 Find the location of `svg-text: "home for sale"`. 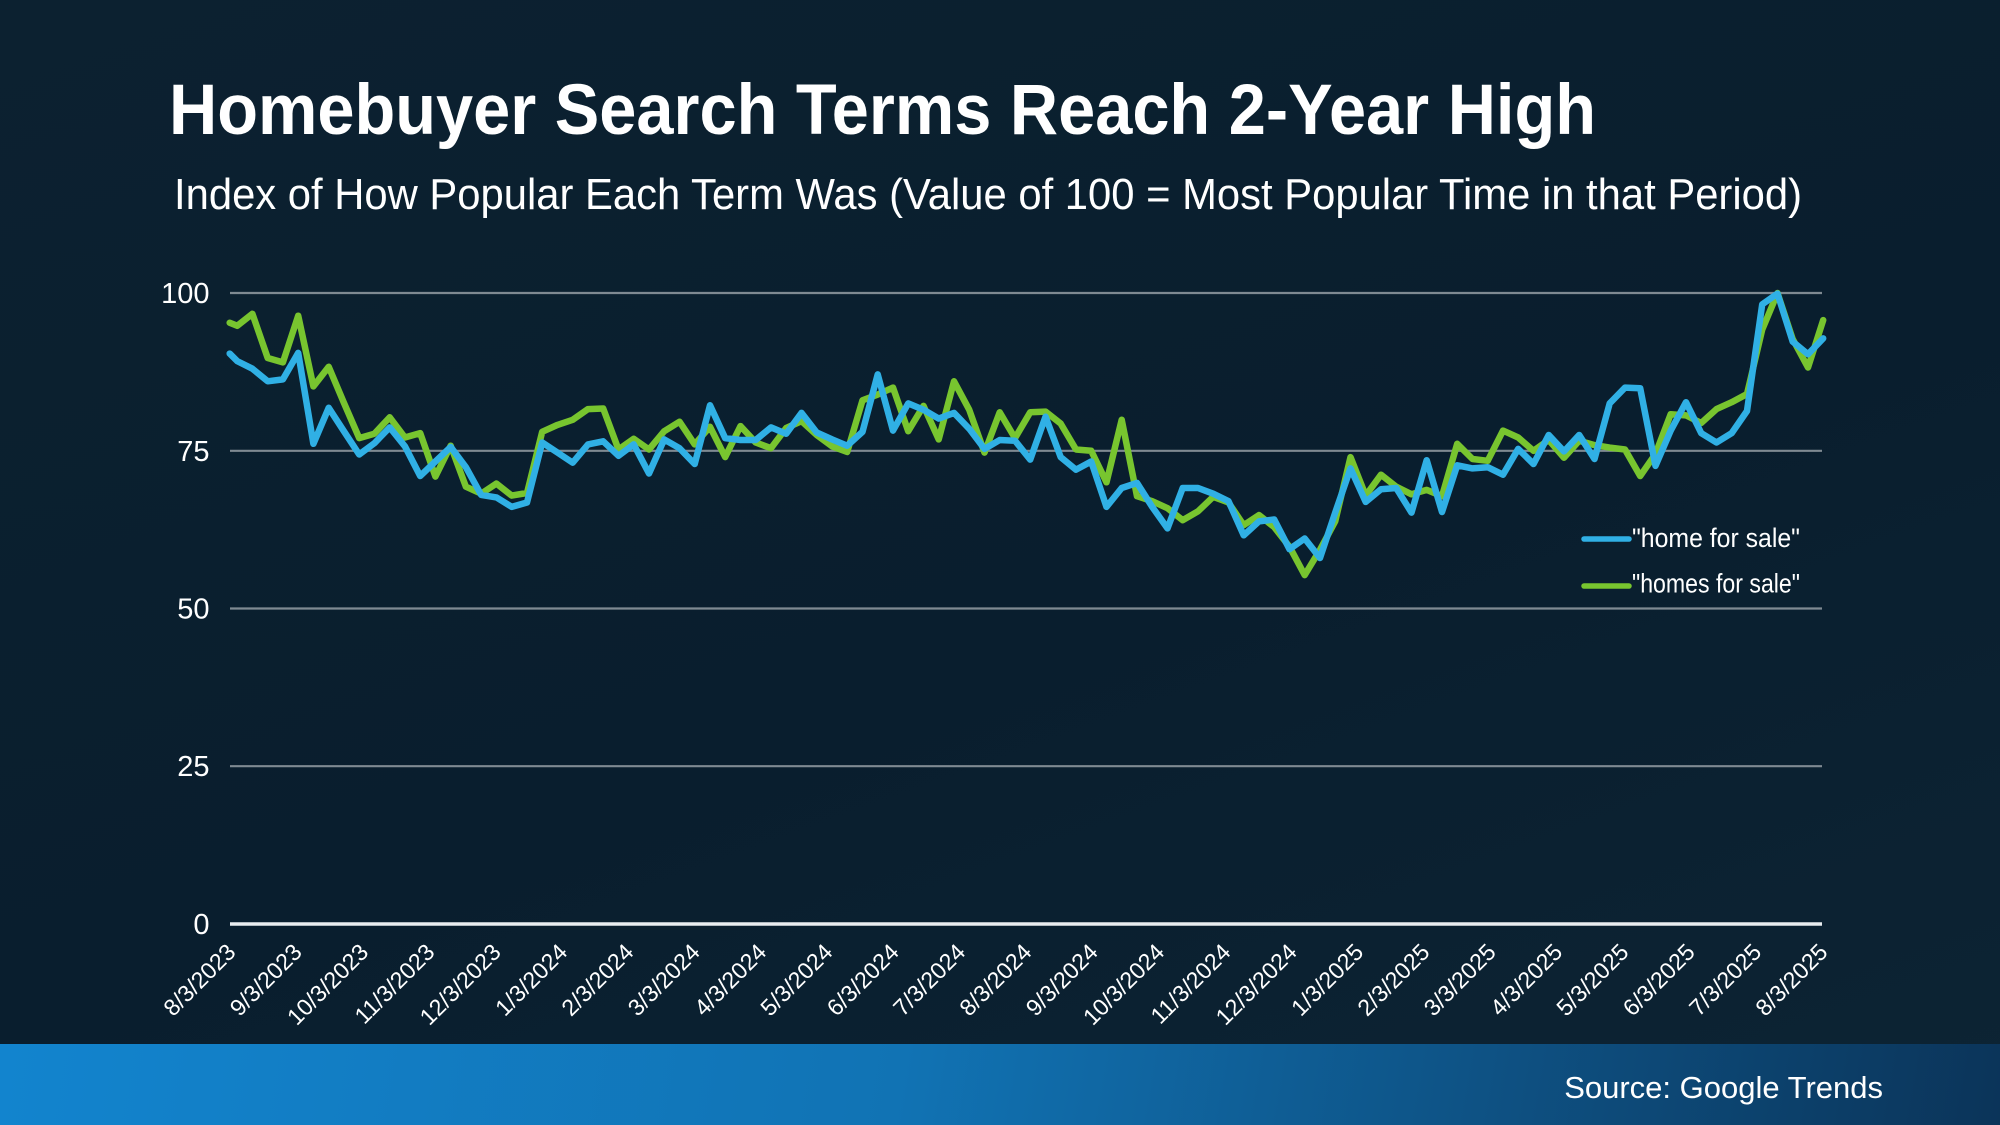

svg-text: "home for sale" is located at coordinates (1716, 538).